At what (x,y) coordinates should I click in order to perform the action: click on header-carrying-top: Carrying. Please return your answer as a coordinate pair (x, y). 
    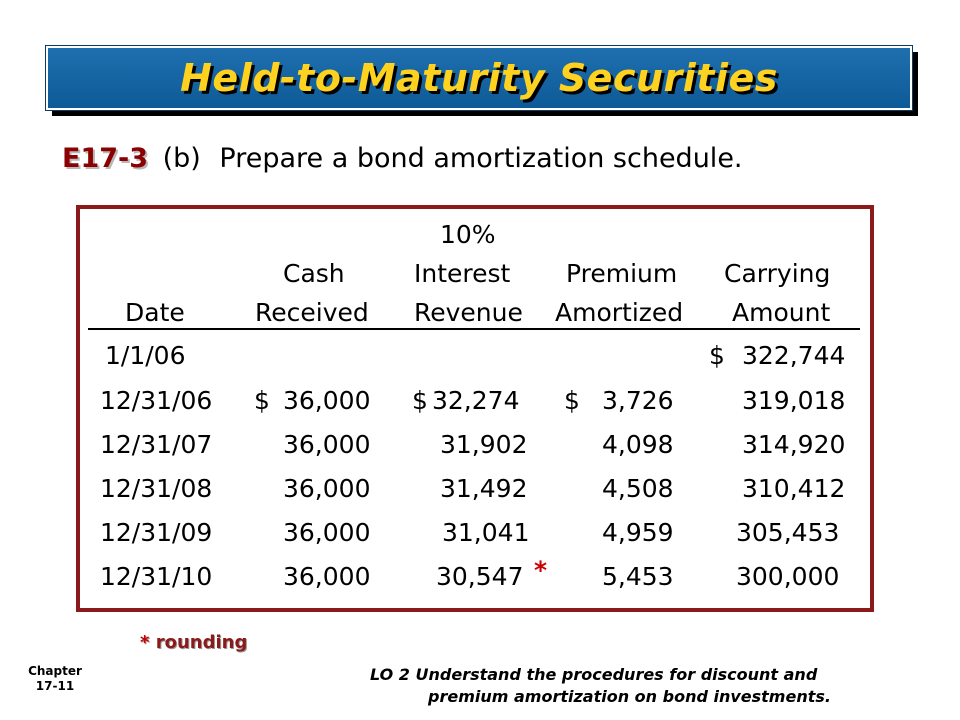
    Looking at the image, I should click on (777, 273).